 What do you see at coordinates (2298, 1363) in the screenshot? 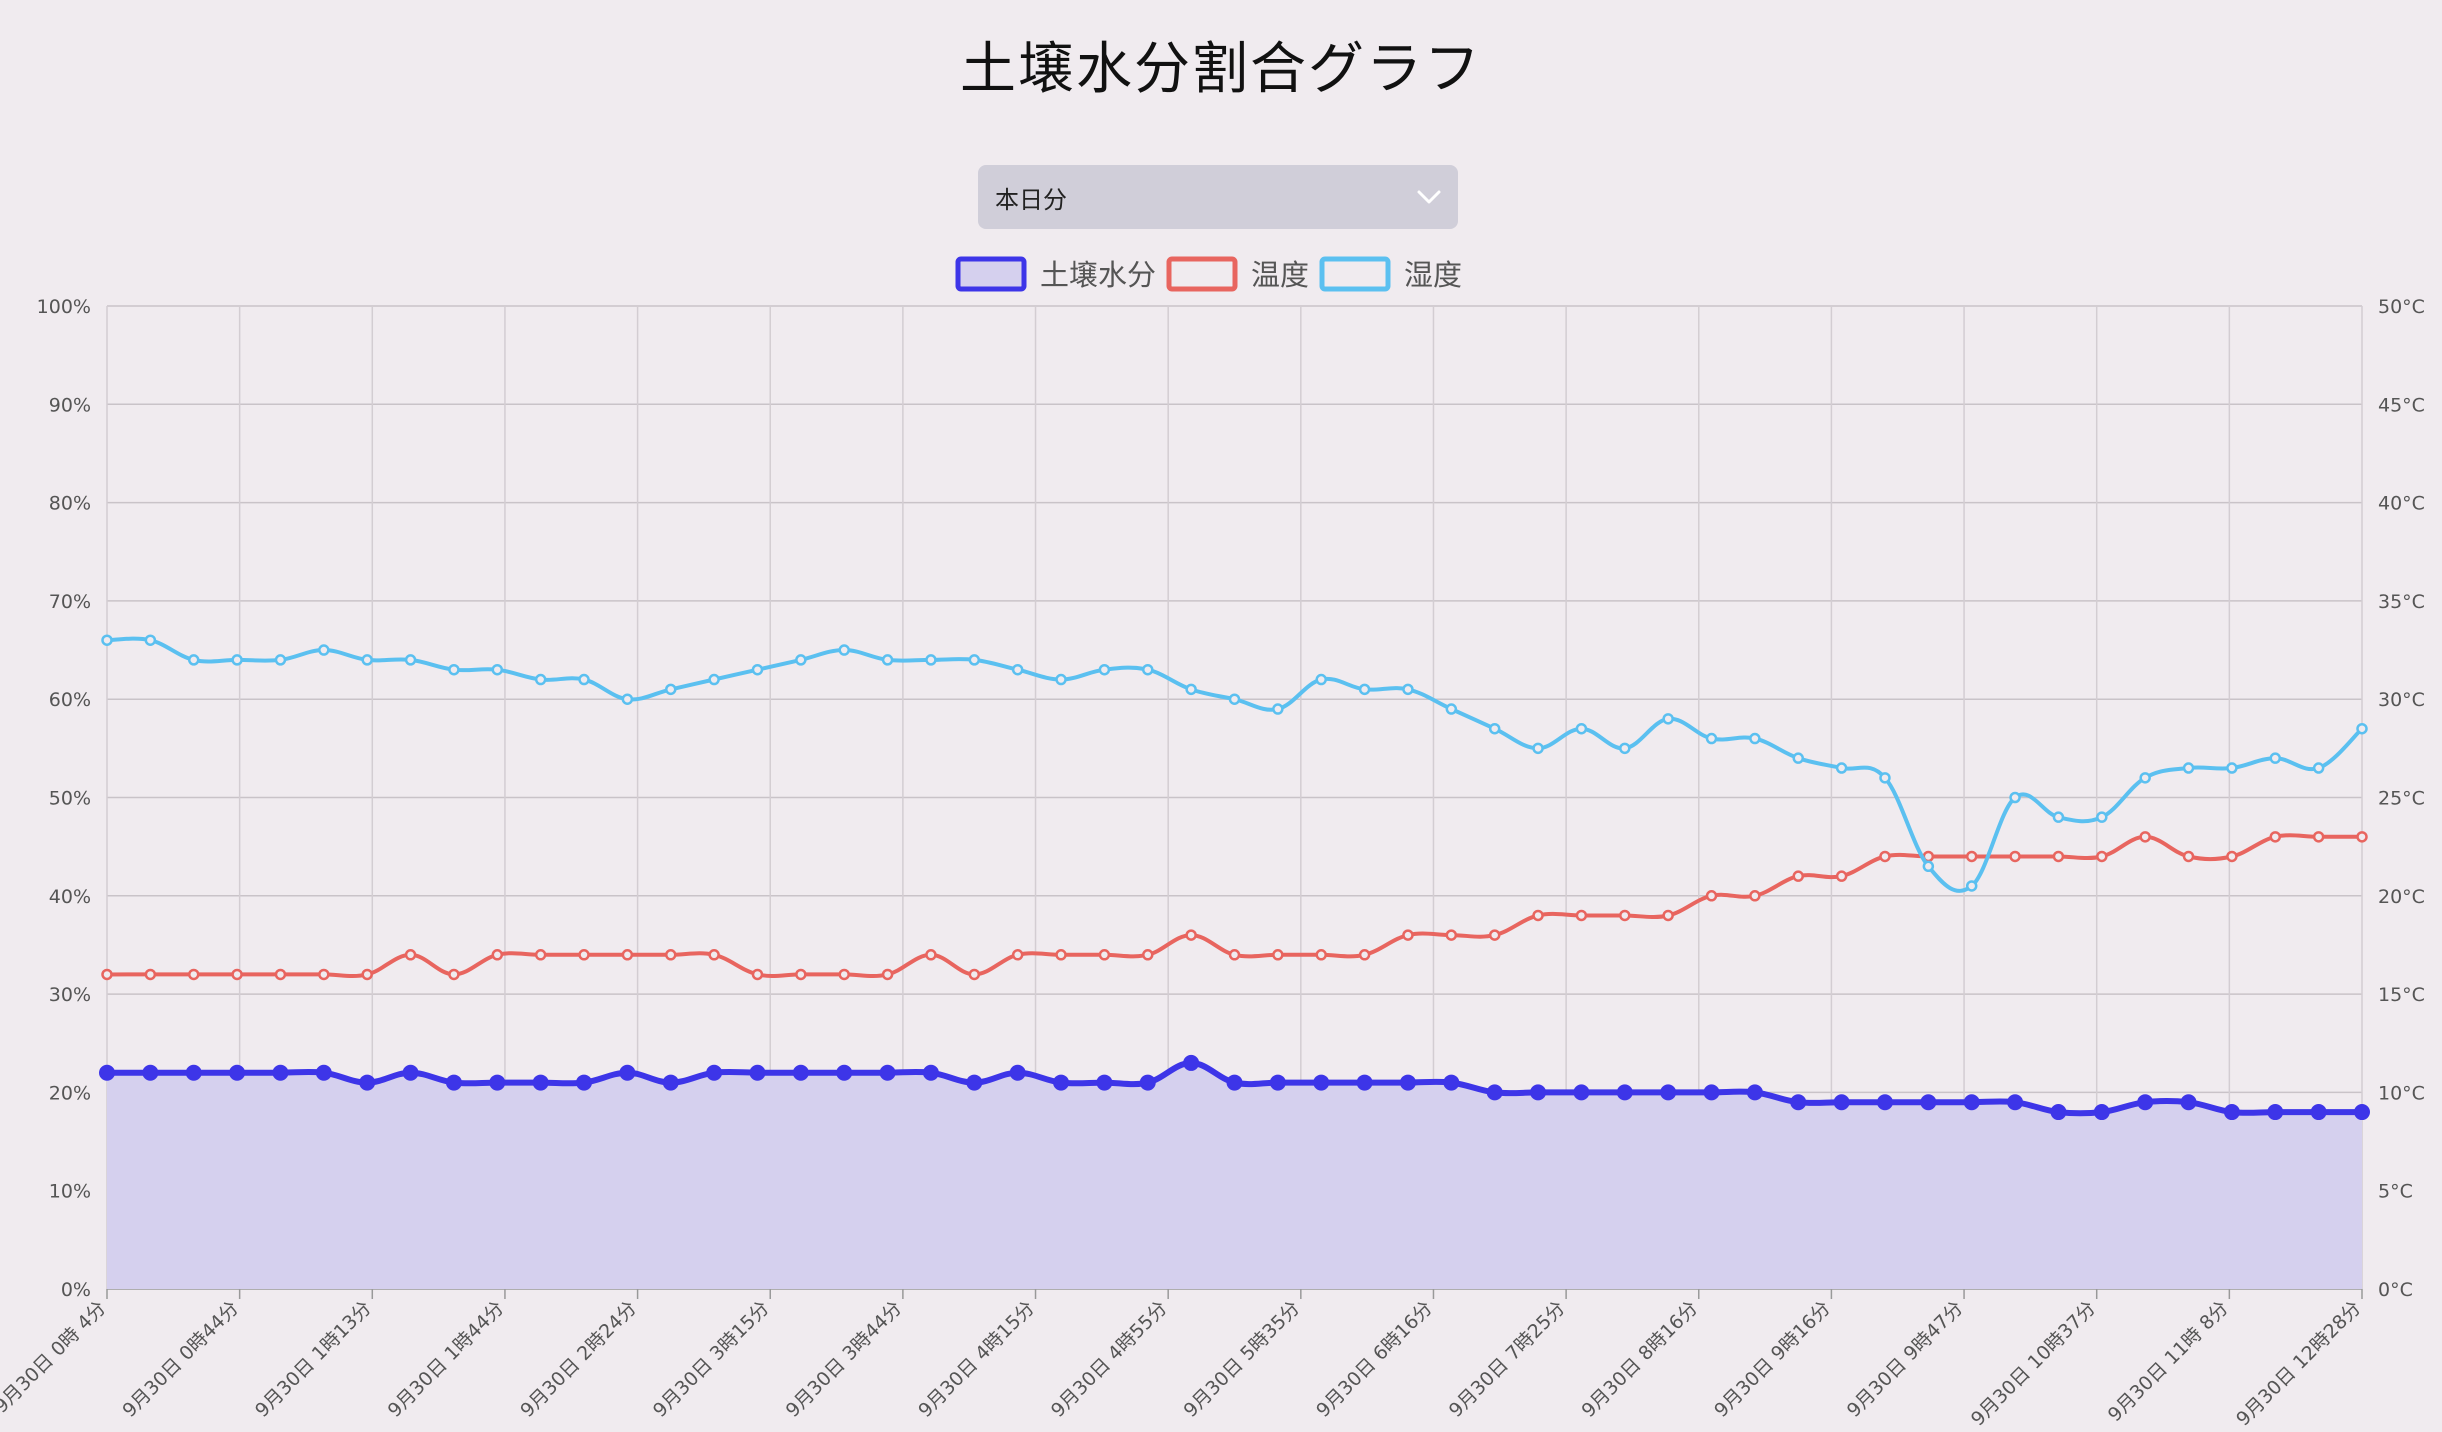
I see `x-tick-label: 9月30日 12時28分` at bounding box center [2298, 1363].